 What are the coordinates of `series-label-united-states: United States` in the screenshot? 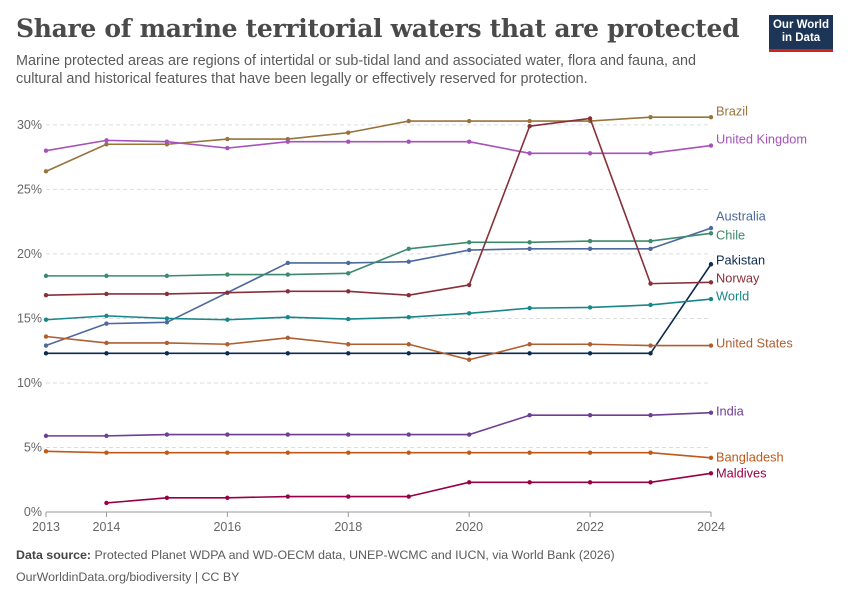 It's located at (754, 343).